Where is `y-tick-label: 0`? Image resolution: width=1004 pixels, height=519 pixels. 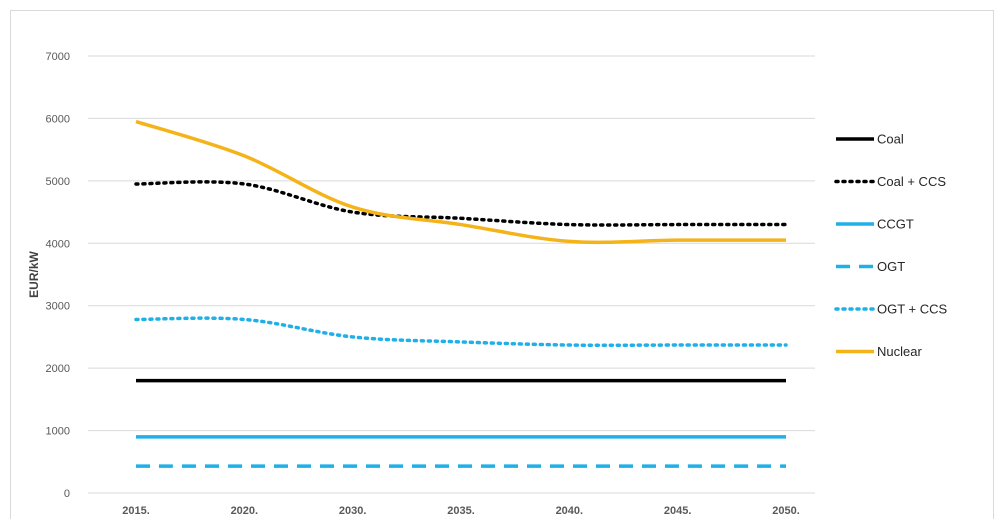
y-tick-label: 0 is located at coordinates (67, 494).